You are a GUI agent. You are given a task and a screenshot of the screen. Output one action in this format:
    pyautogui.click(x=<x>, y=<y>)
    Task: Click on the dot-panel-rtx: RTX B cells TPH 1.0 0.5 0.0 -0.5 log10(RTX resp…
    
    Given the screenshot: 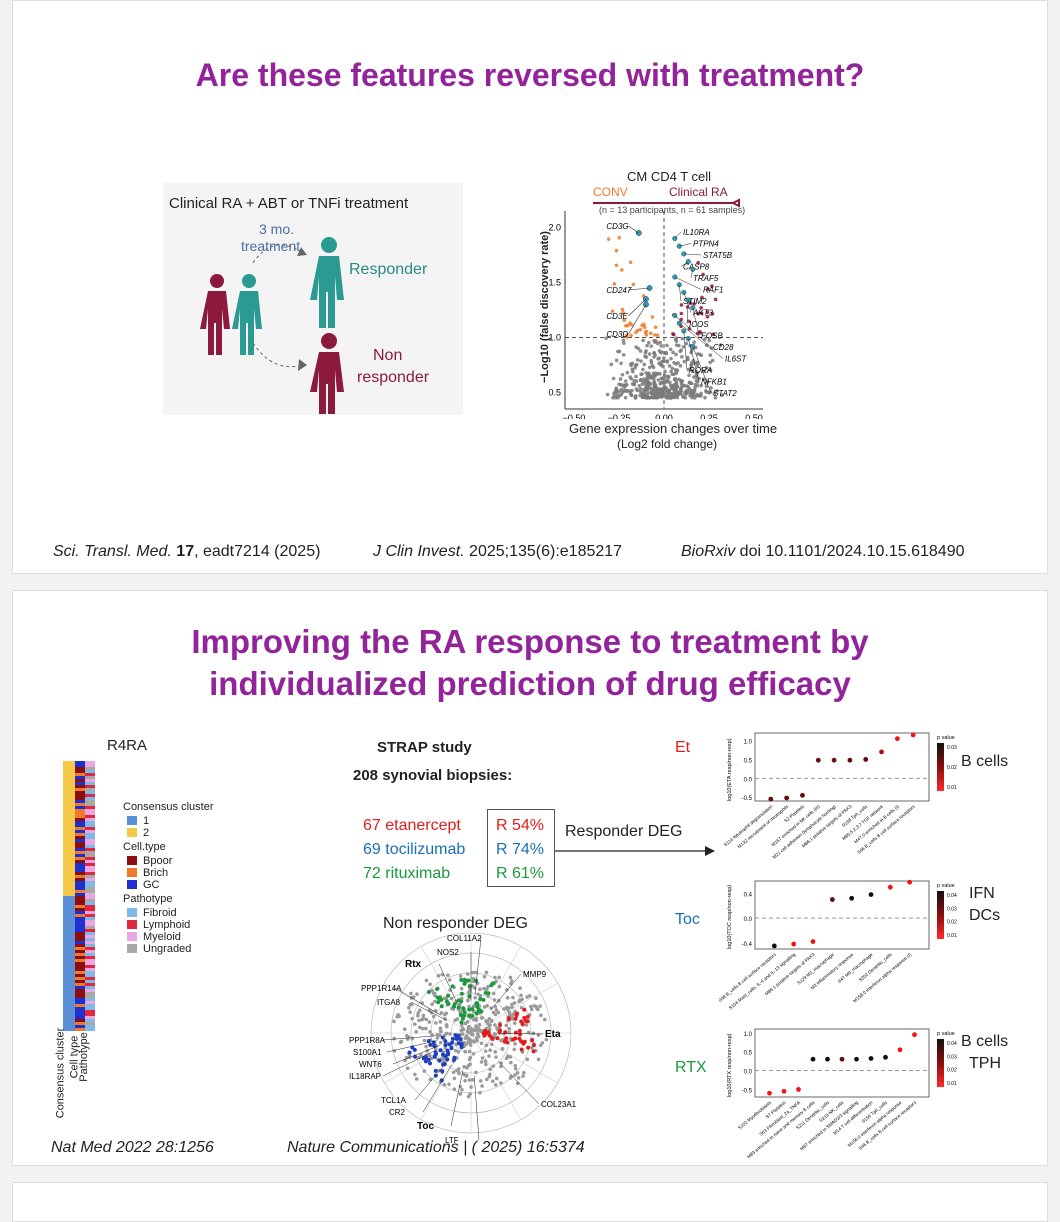 What is the action you would take?
    pyautogui.click(x=853, y=1094)
    